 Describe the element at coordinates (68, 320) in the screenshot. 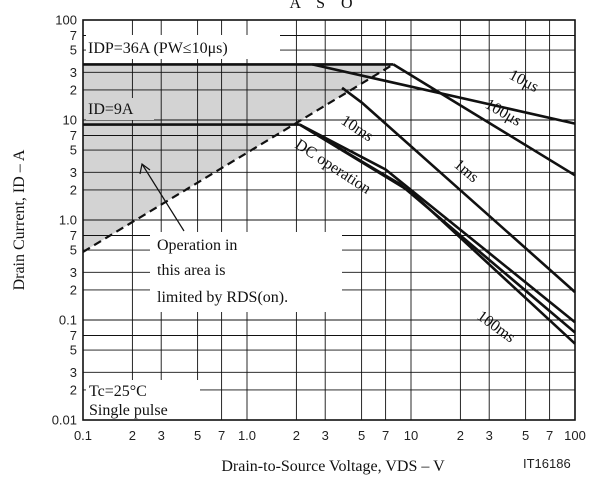

I see `y-tick-label: 0.1` at that location.